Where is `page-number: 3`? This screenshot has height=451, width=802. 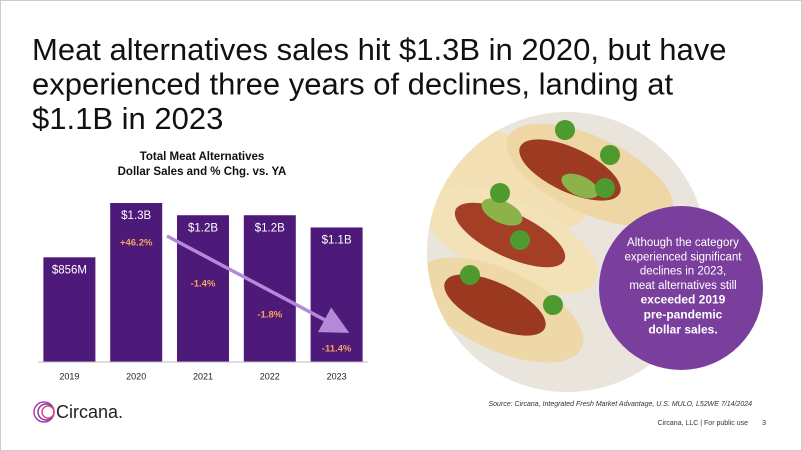 page-number: 3 is located at coordinates (764, 423).